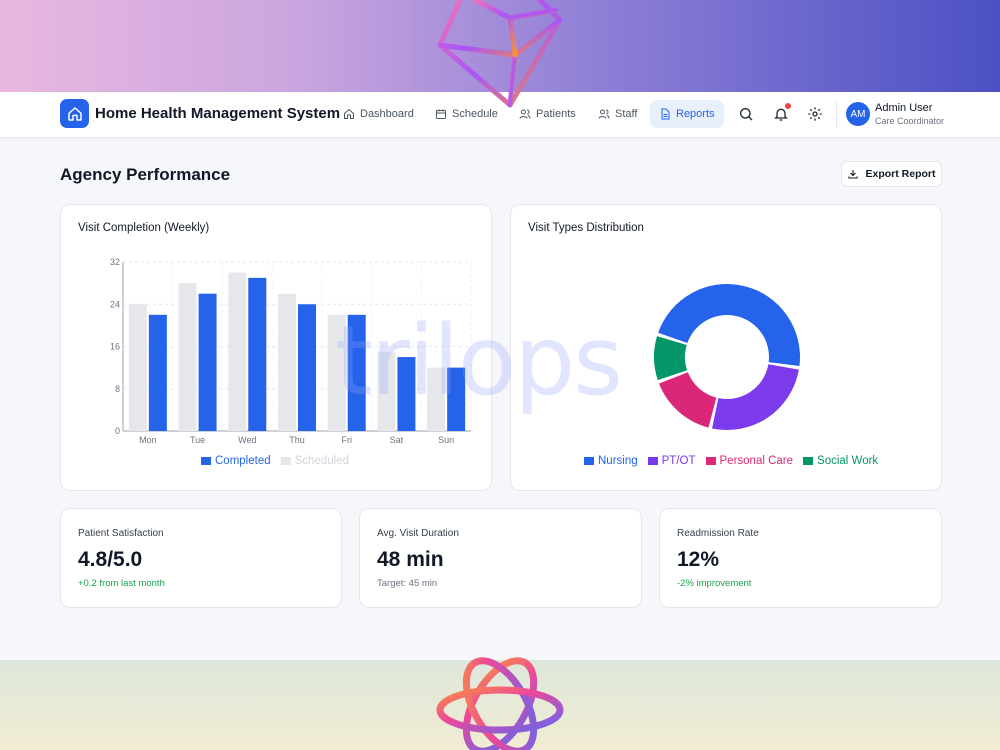 The image size is (1000, 750). I want to click on bottom-banner, so click(500, 705).